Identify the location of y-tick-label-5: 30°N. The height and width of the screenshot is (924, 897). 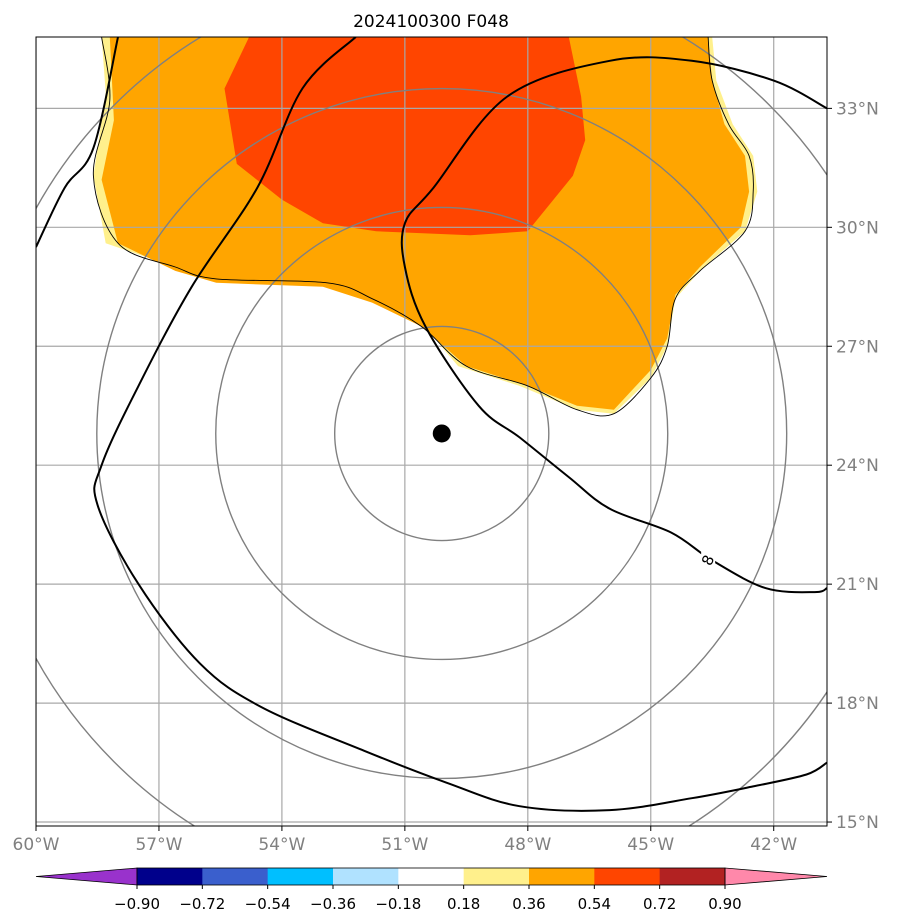
(857, 228).